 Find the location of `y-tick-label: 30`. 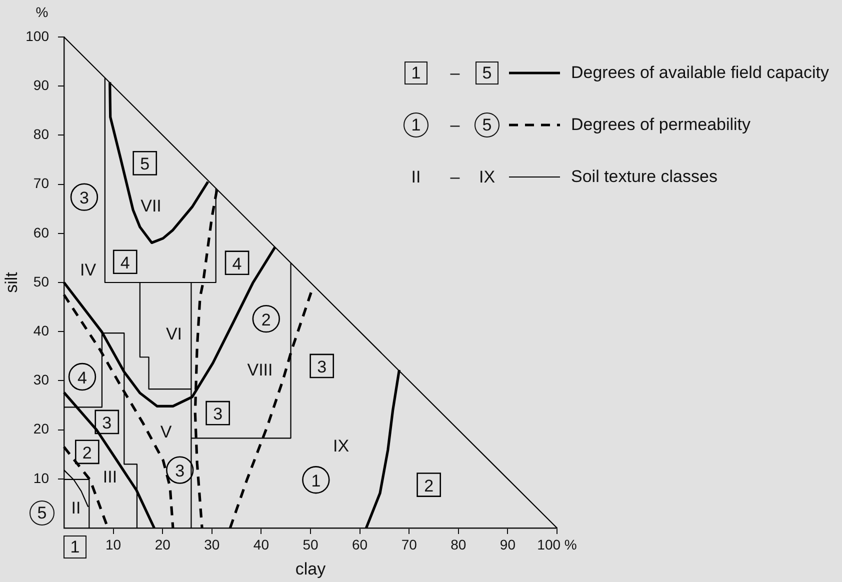

y-tick-label: 30 is located at coordinates (41, 380).